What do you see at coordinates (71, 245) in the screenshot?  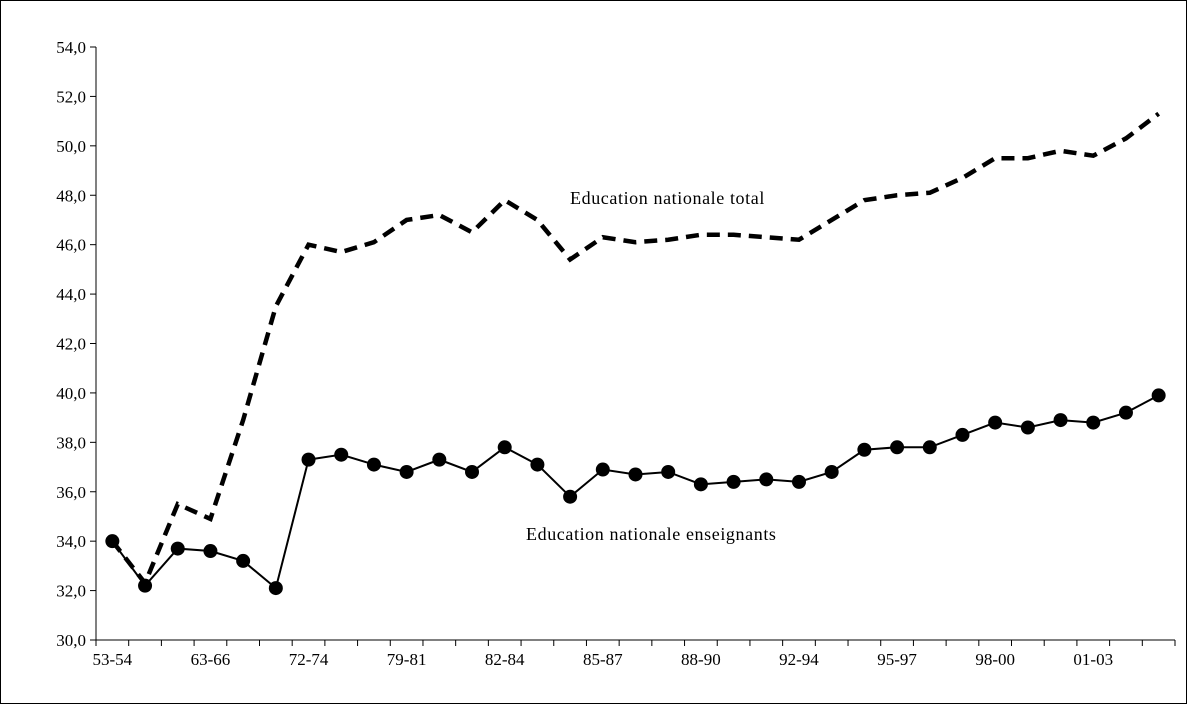 I see `y-tick-label: 46,0` at bounding box center [71, 245].